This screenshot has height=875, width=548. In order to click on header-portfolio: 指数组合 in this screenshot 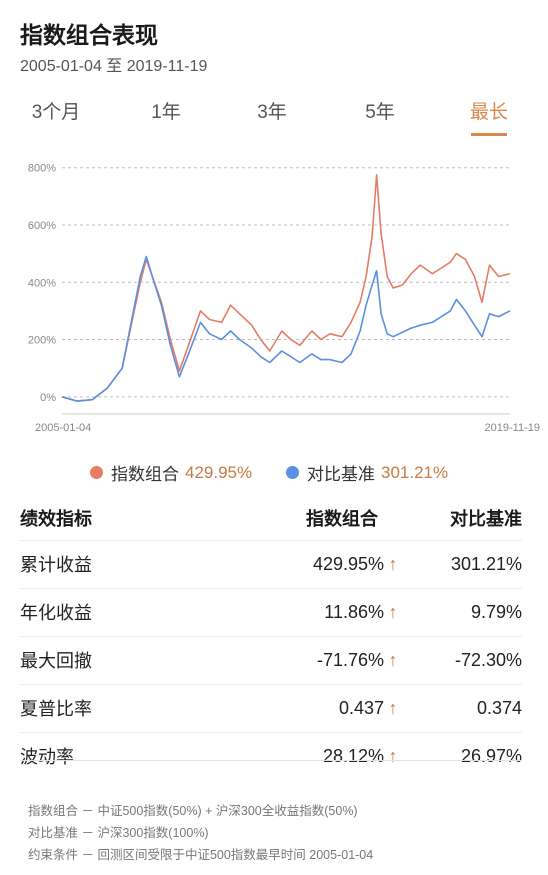, I will do `click(342, 518)`.